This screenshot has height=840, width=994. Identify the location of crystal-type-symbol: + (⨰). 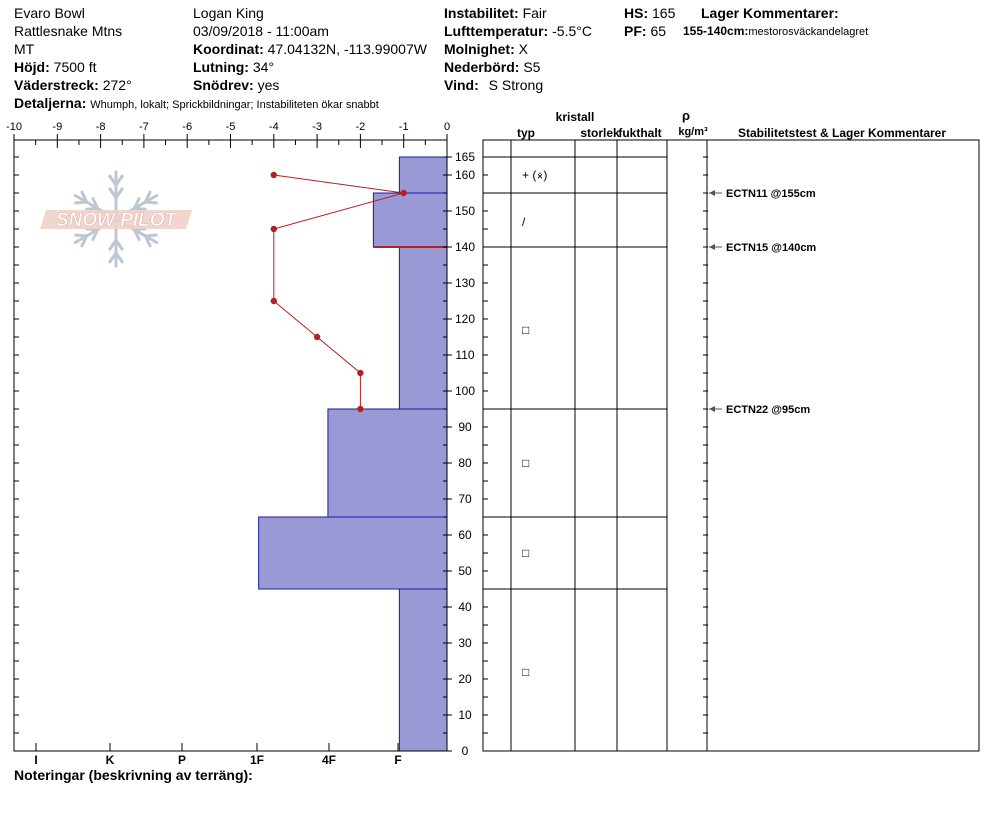
(534, 175).